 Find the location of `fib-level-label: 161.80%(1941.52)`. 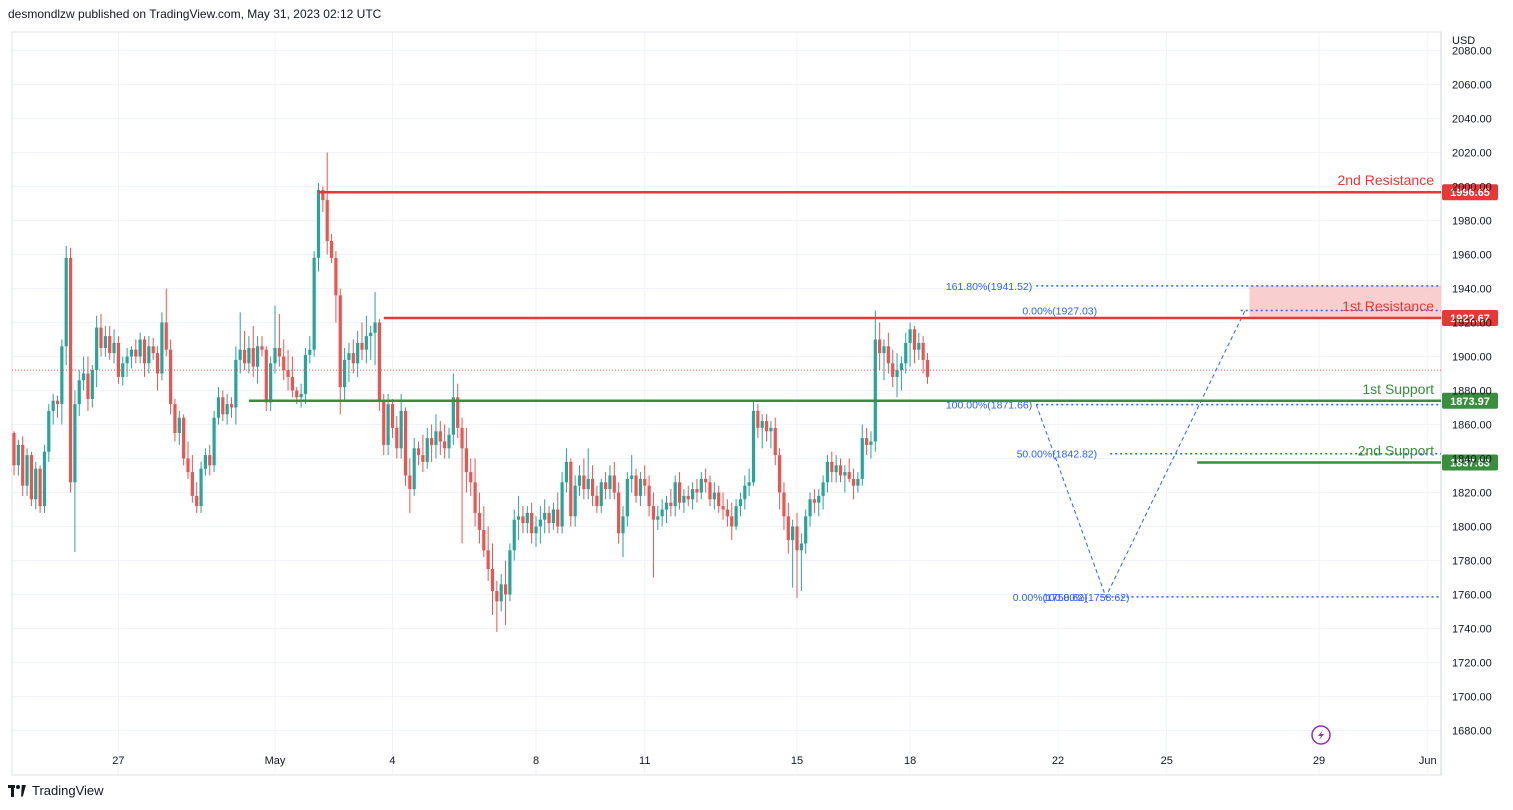

fib-level-label: 161.80%(1941.52) is located at coordinates (989, 287).